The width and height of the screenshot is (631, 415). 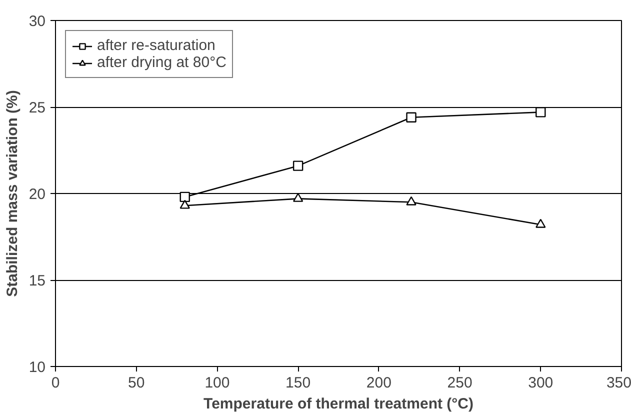 What do you see at coordinates (37, 108) in the screenshot?
I see `y-tick-label: 25` at bounding box center [37, 108].